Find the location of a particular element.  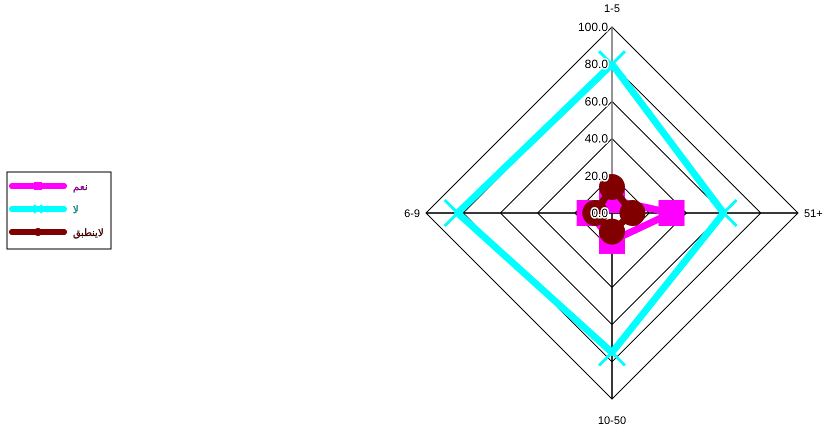

legend: نعم لا لاينطبق is located at coordinates (59, 211).